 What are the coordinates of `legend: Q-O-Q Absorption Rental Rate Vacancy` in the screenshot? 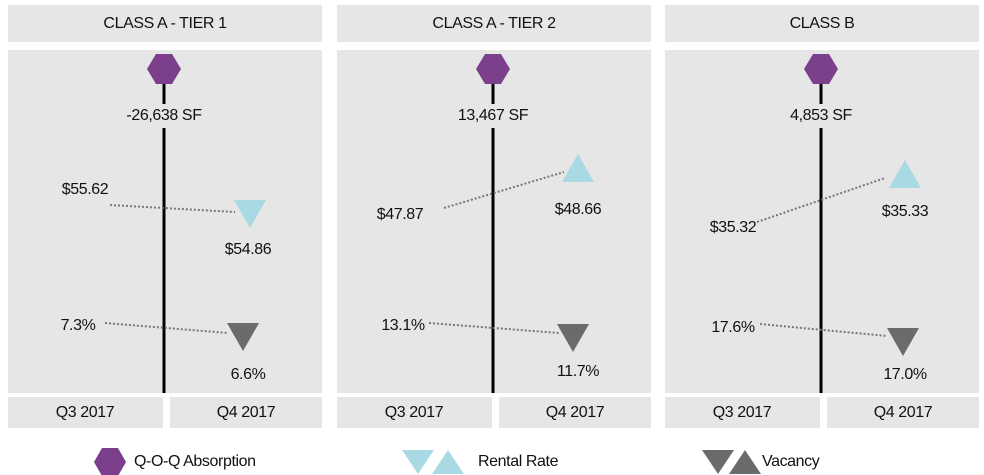 It's located at (457, 461).